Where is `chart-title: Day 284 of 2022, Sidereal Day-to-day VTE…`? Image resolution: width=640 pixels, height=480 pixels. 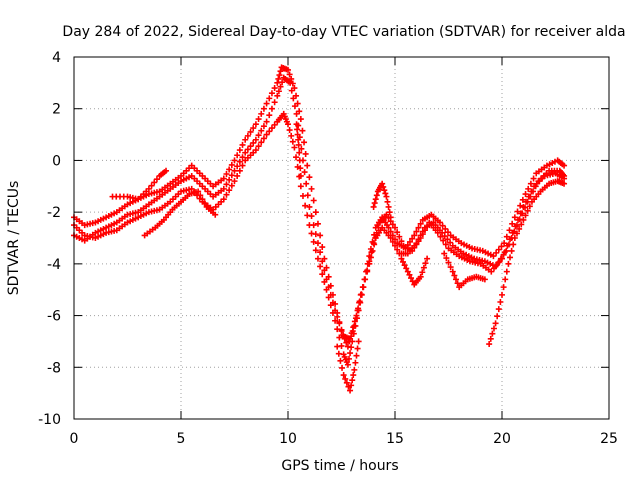 chart-title: Day 284 of 2022, Sidereal Day-to-day VTE… is located at coordinates (343, 32).